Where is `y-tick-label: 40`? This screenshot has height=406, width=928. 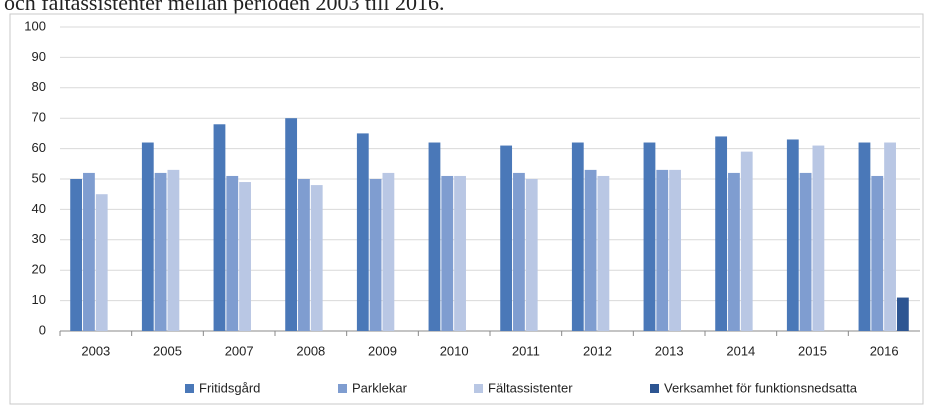 y-tick-label: 40 is located at coordinates (39, 208).